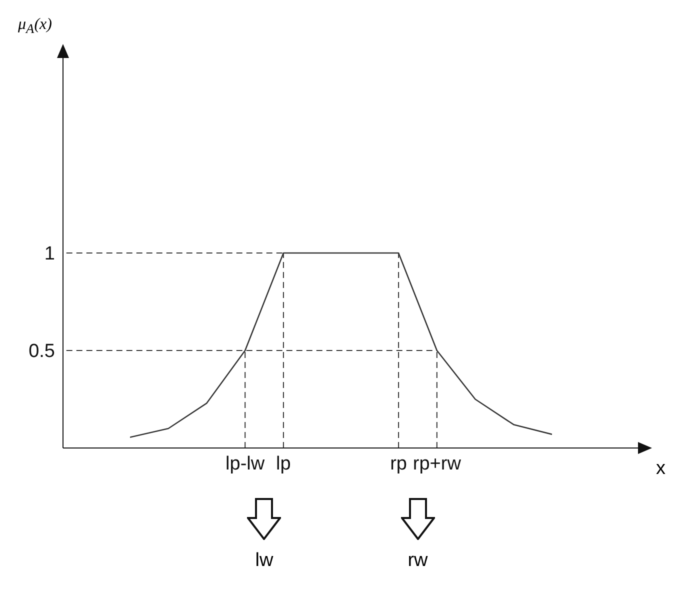 The height and width of the screenshot is (601, 674). I want to click on x-tick-label: lp-lw, so click(245, 463).